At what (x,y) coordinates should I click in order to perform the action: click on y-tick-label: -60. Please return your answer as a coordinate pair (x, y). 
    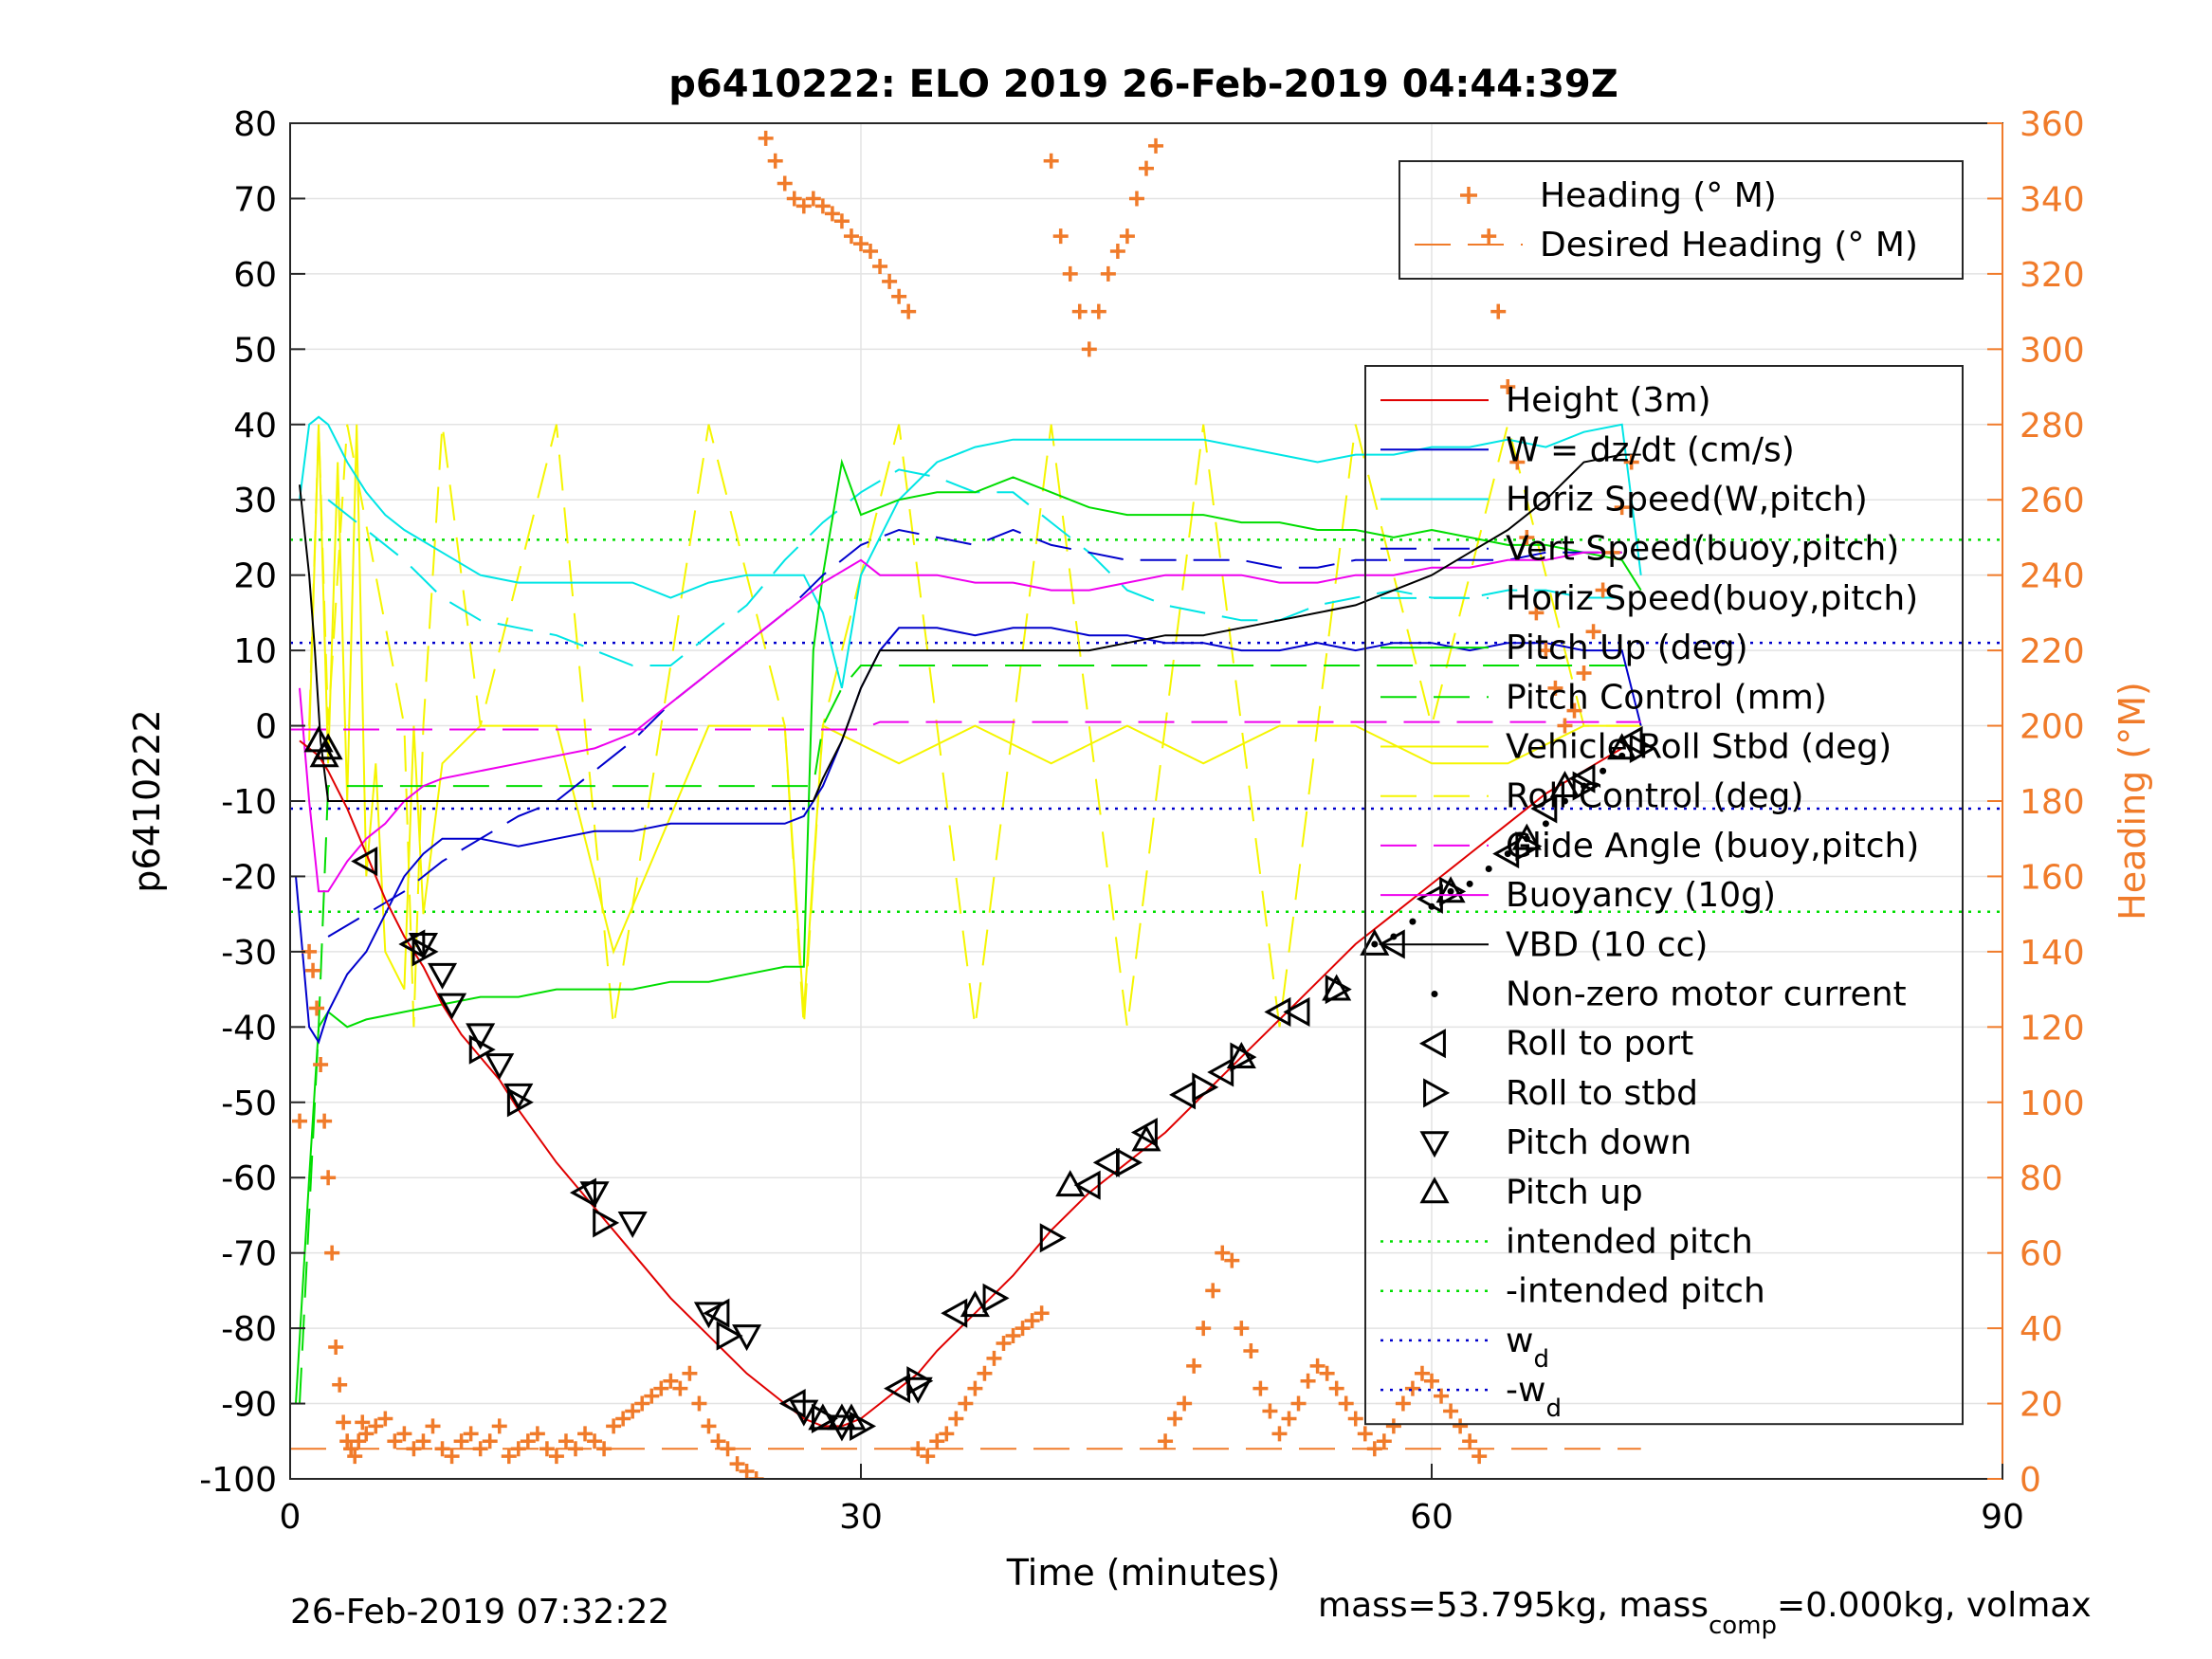
    Looking at the image, I should click on (249, 1178).